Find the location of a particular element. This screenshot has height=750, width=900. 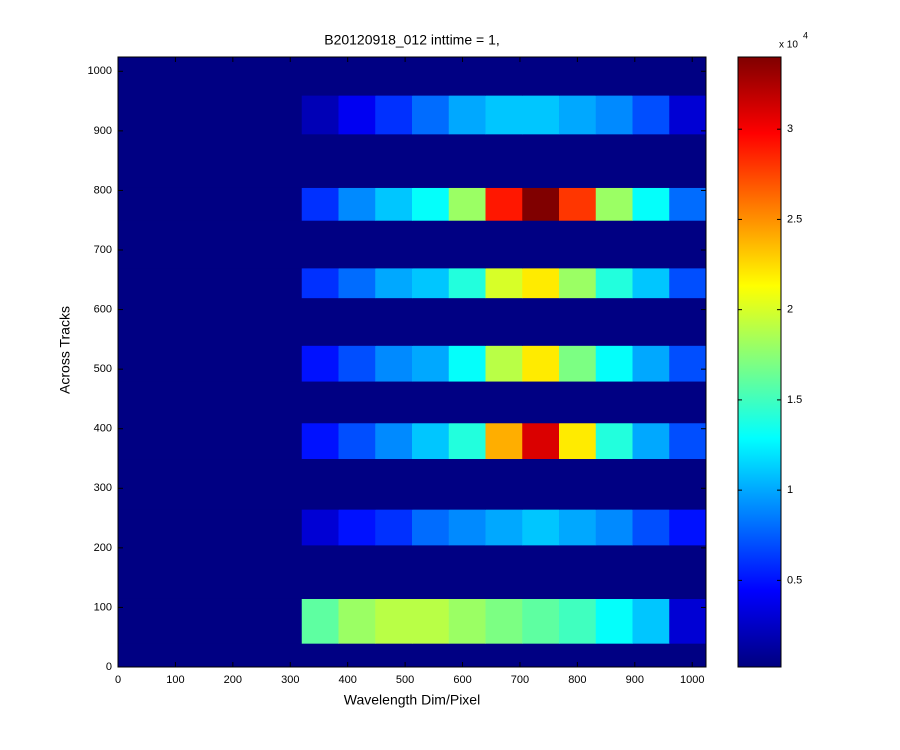

x-axis-label: Wavelength Dim/Pixel is located at coordinates (412, 700).